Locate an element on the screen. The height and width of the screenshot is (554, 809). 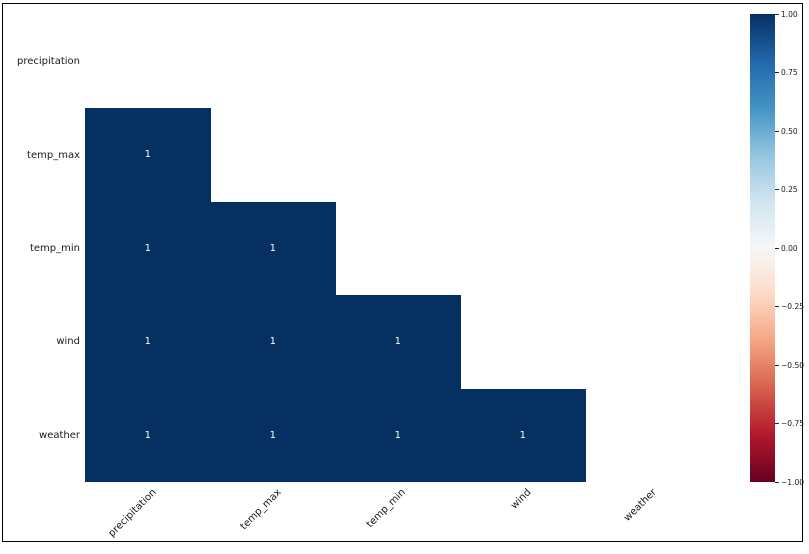
x-axis-label: weather is located at coordinates (640, 505).